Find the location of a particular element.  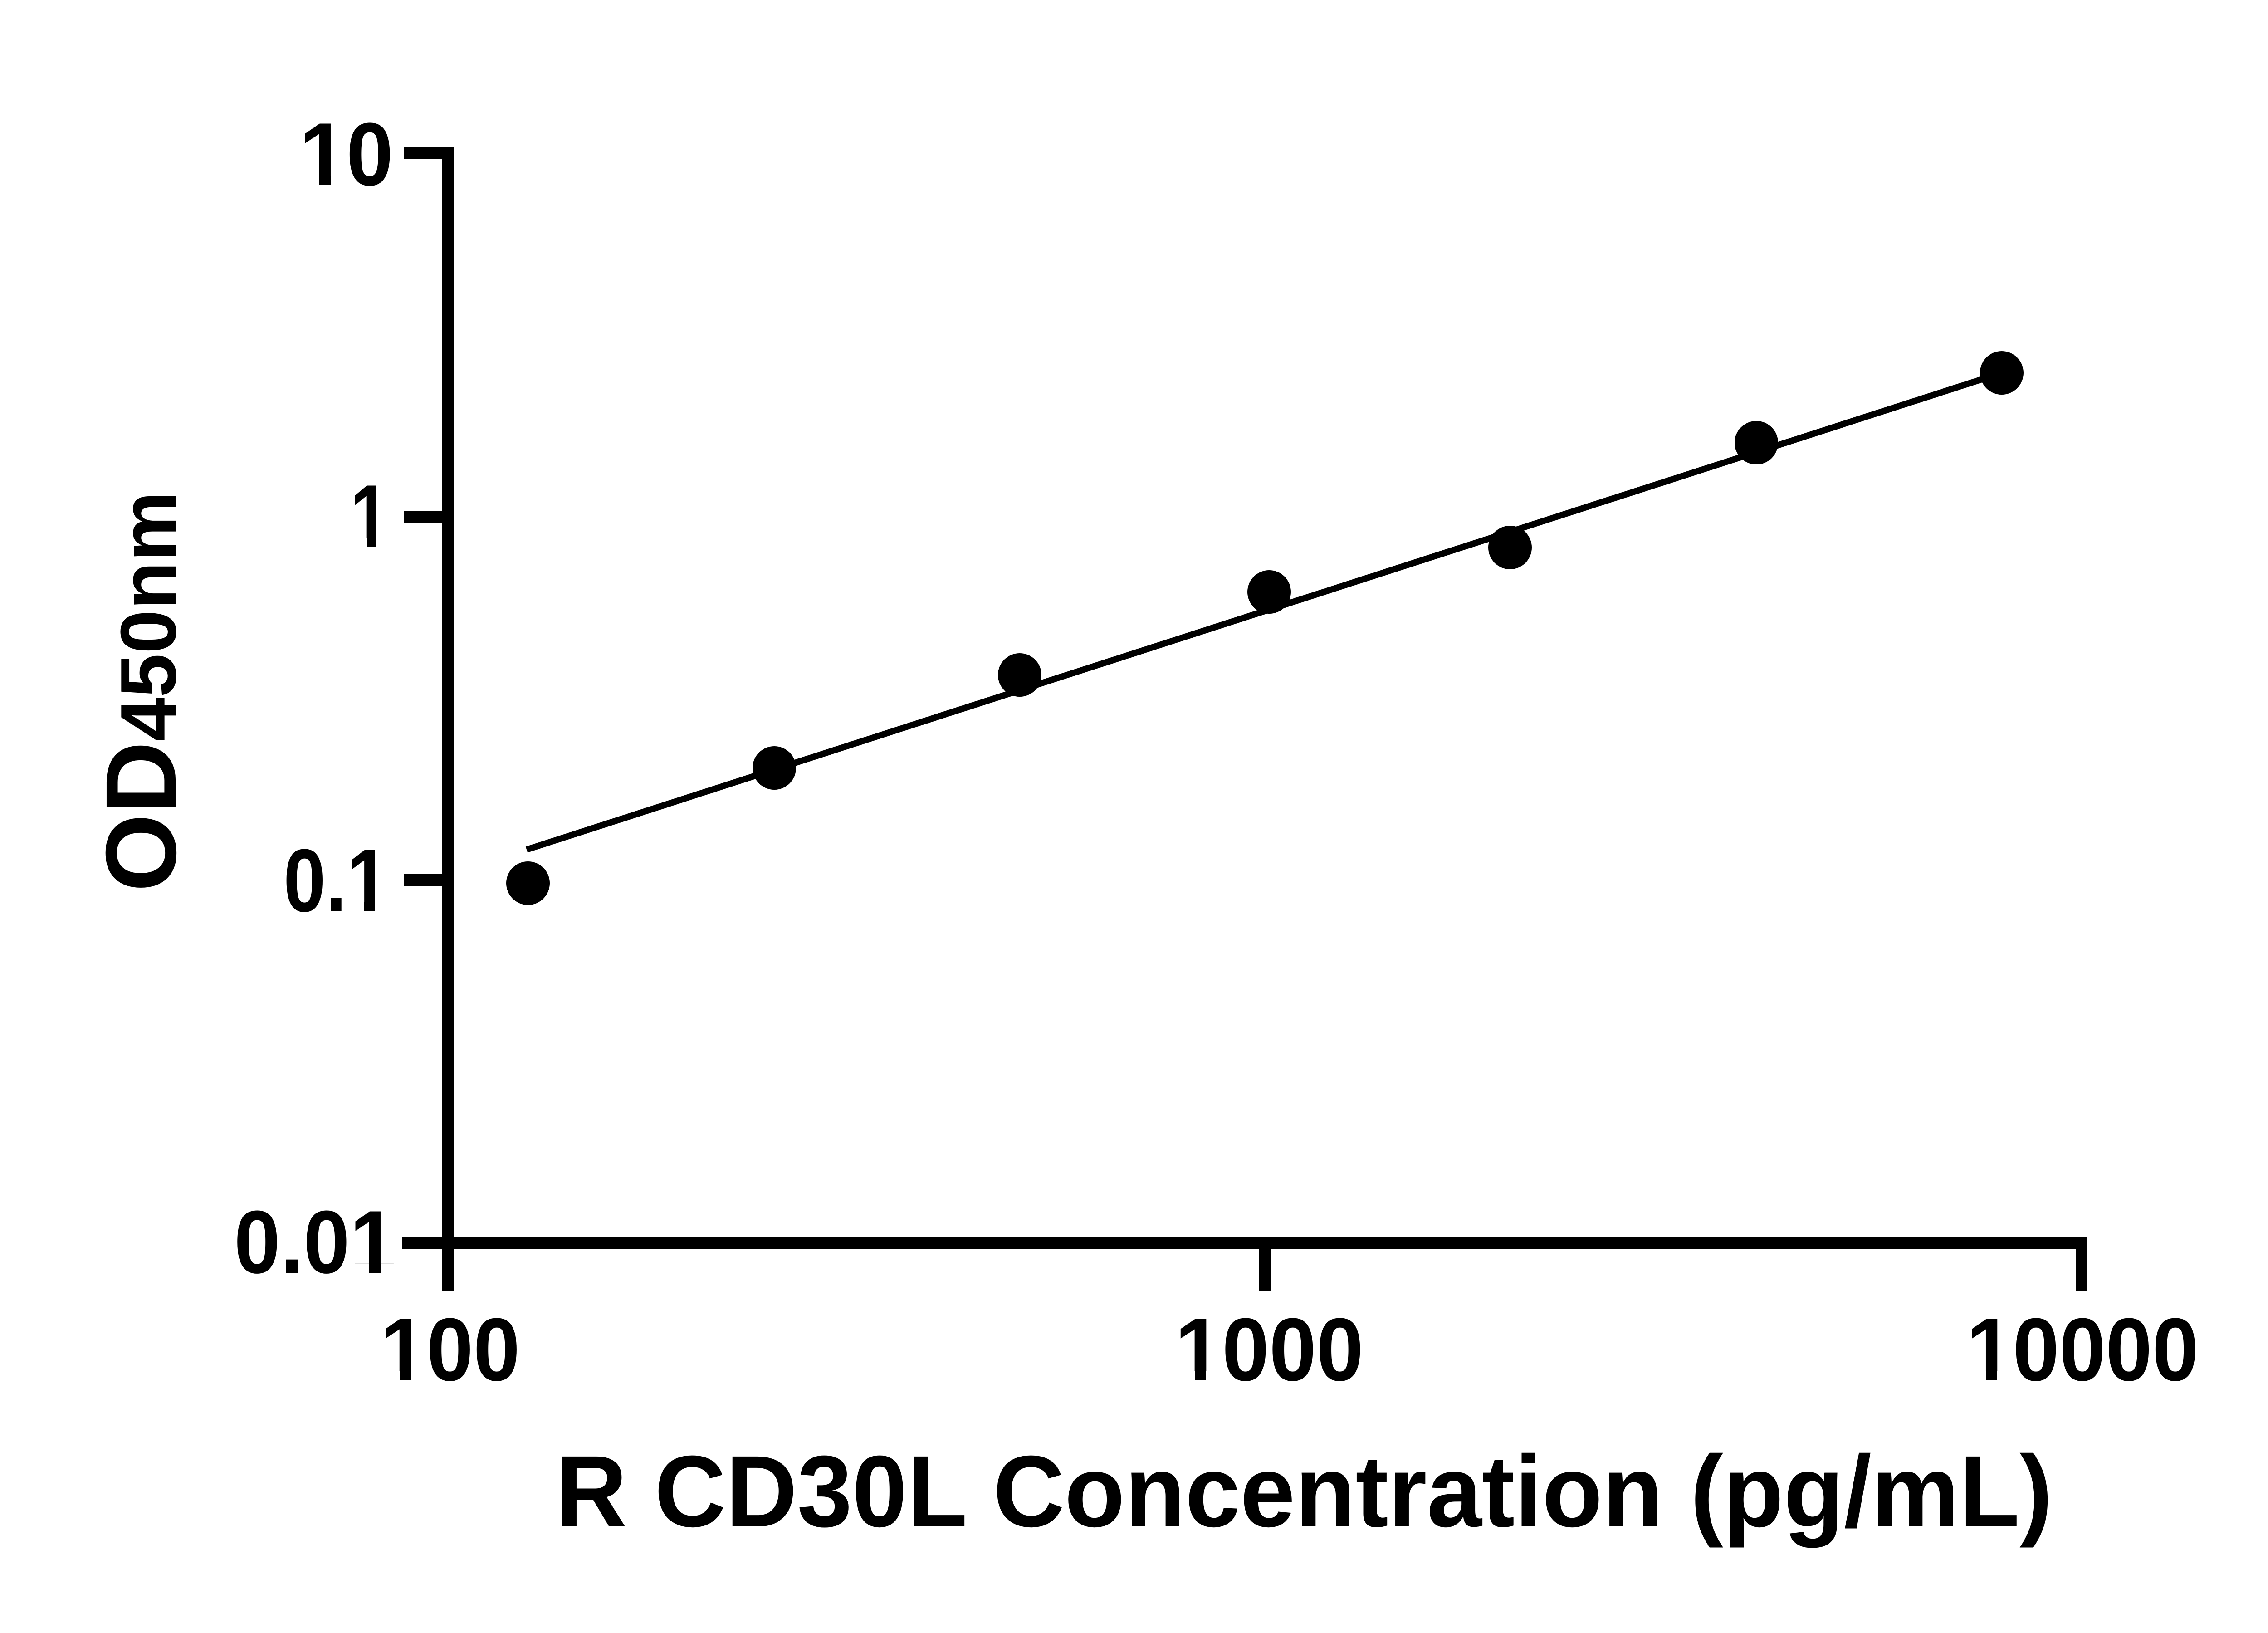

svg-text: 0.1 is located at coordinates (337, 880).